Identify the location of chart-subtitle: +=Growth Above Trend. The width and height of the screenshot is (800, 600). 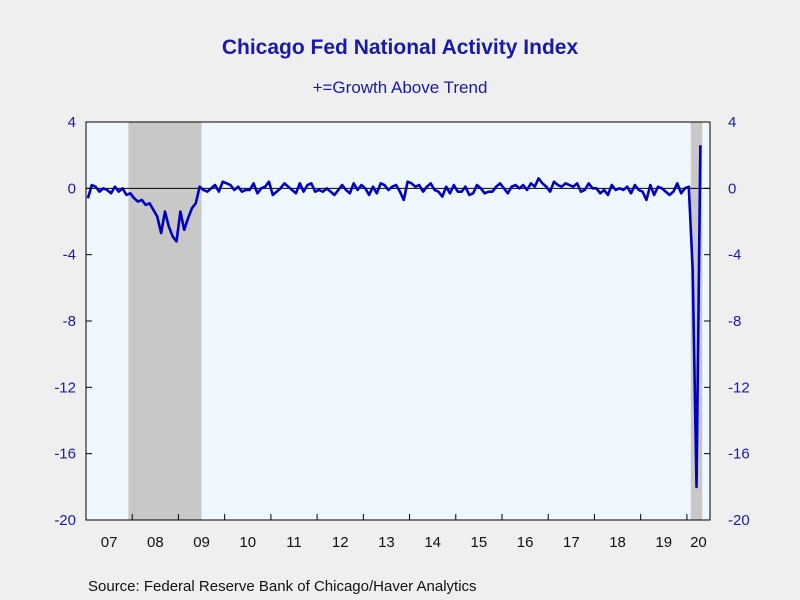
(400, 87).